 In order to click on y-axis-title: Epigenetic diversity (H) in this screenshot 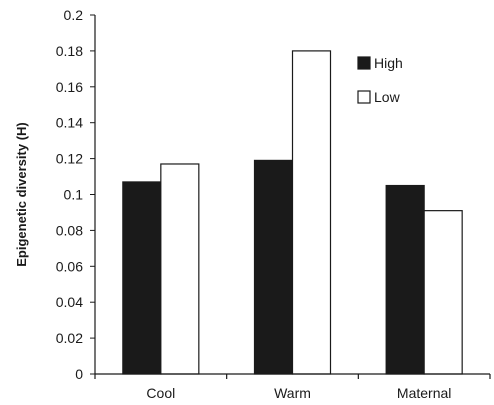, I will do `click(21, 194)`.